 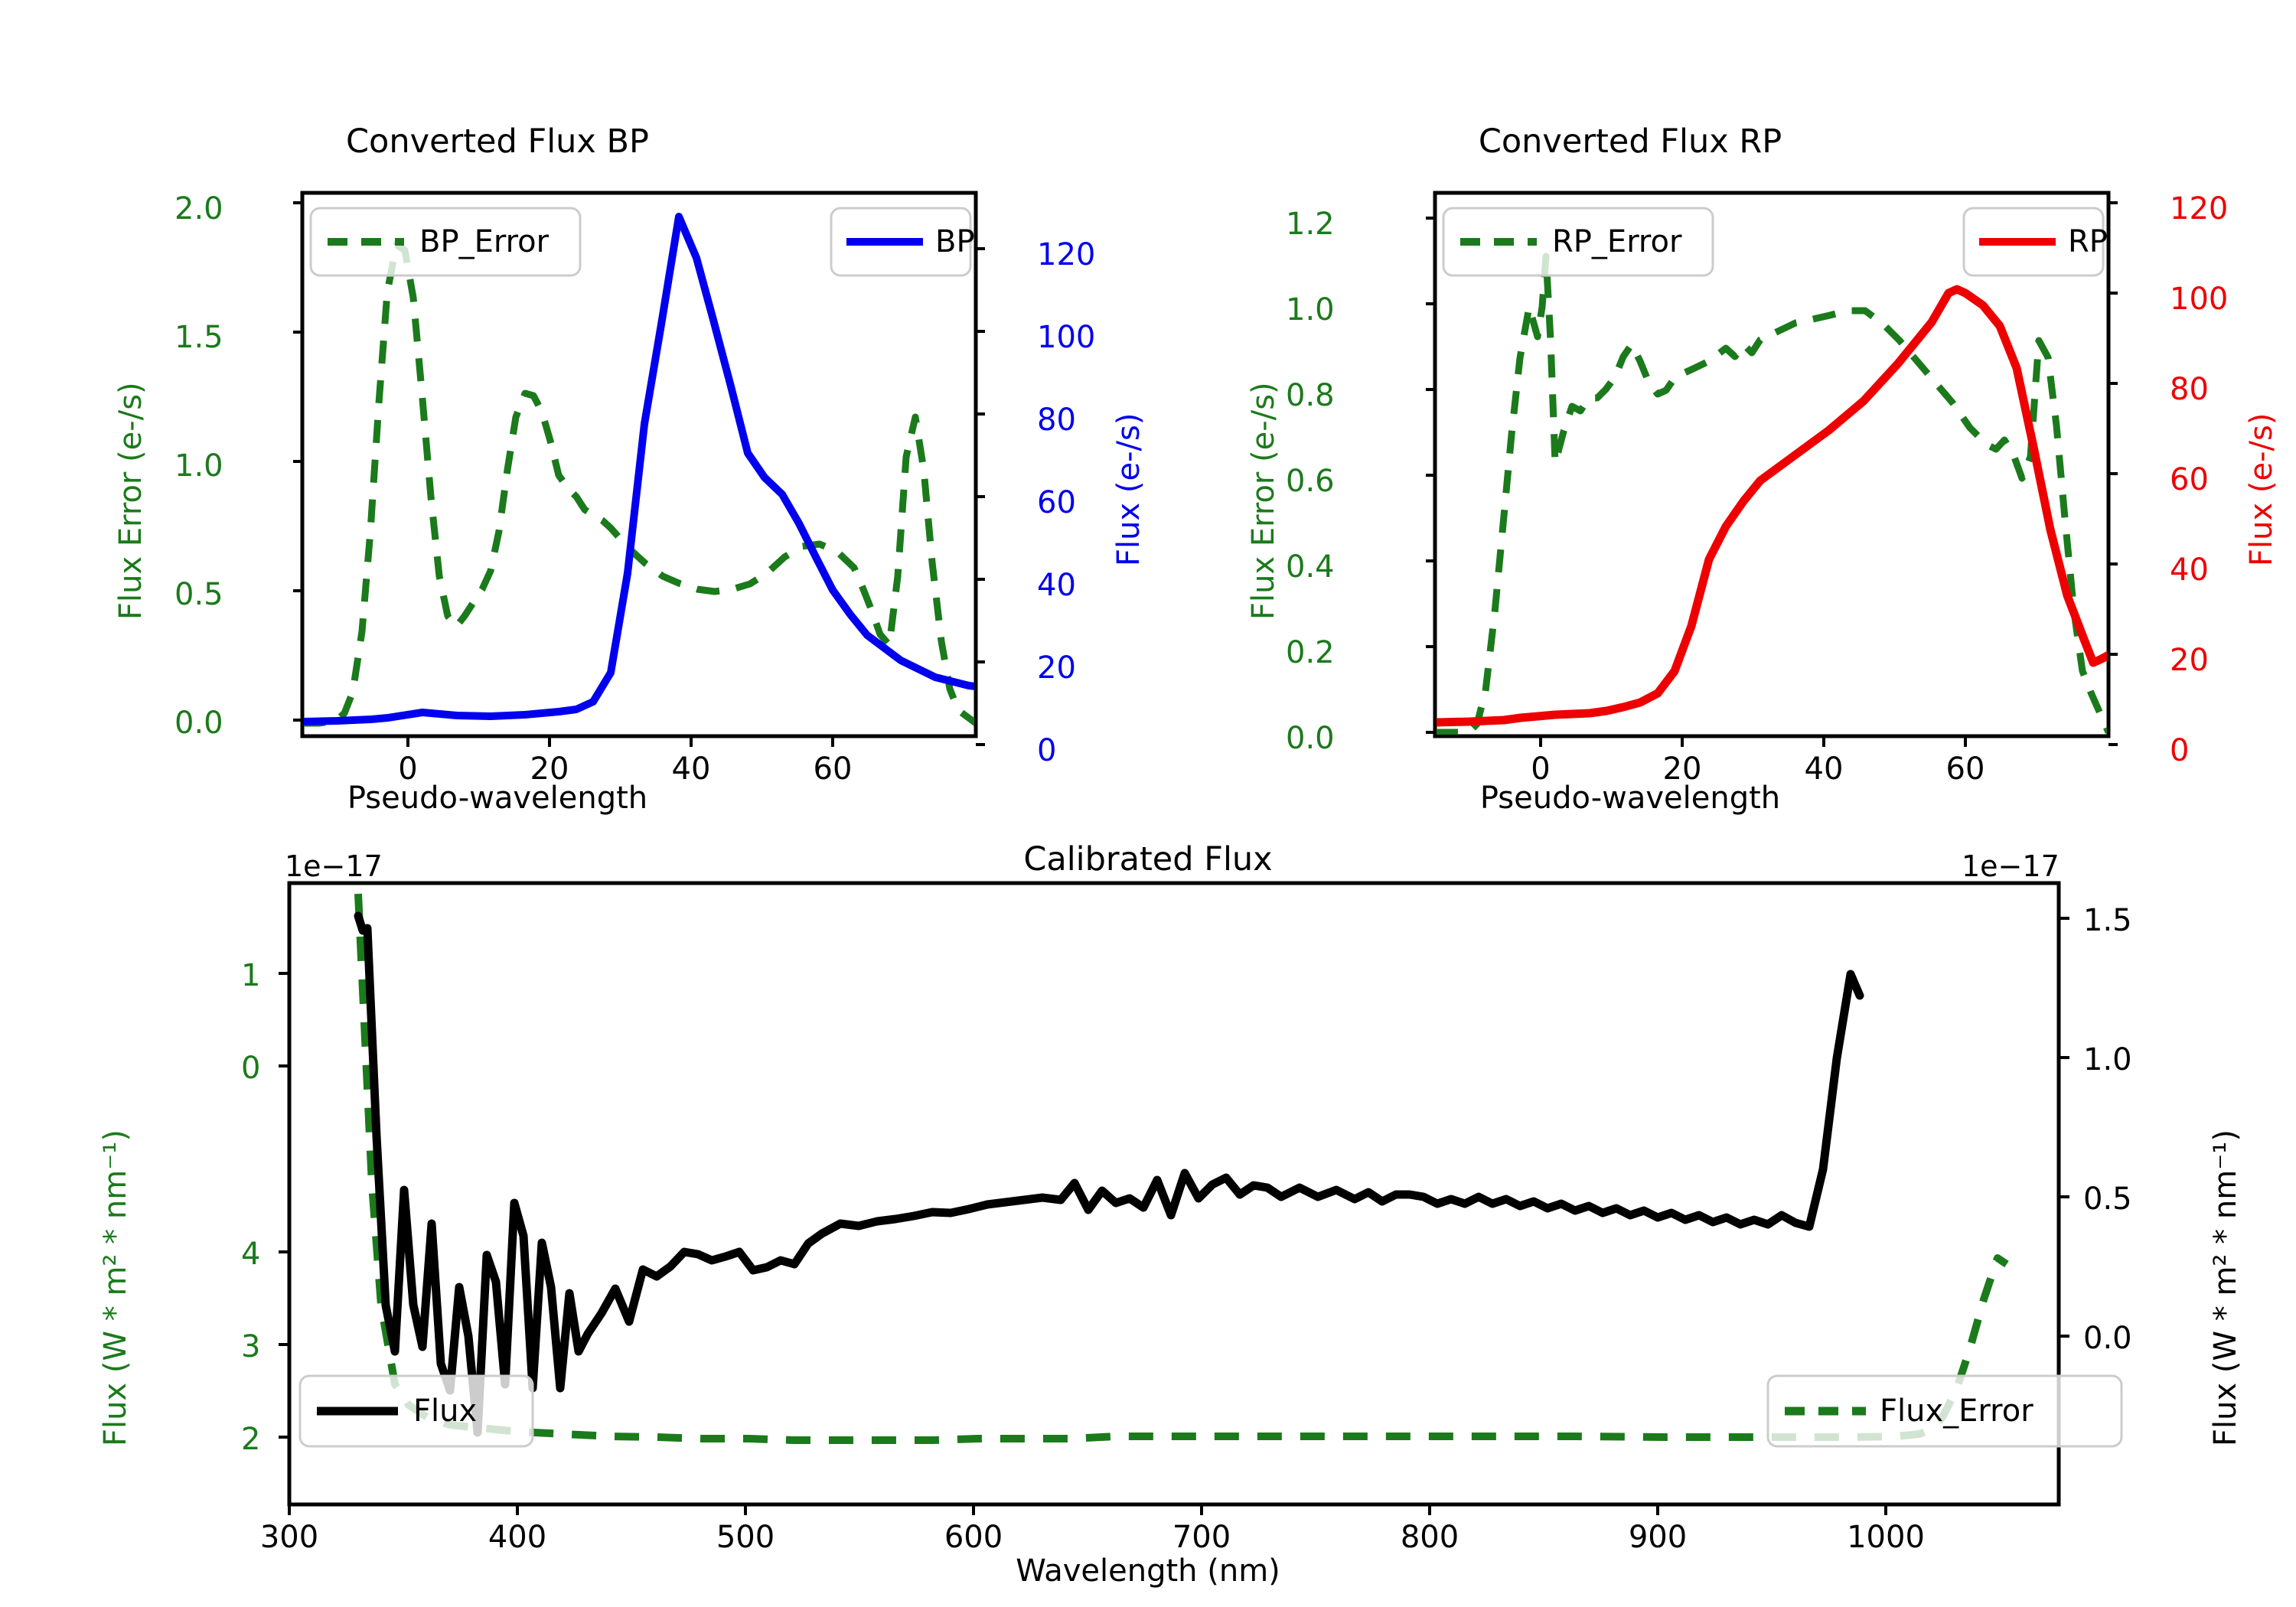 I want to click on rp-error-series, so click(x=1772, y=494).